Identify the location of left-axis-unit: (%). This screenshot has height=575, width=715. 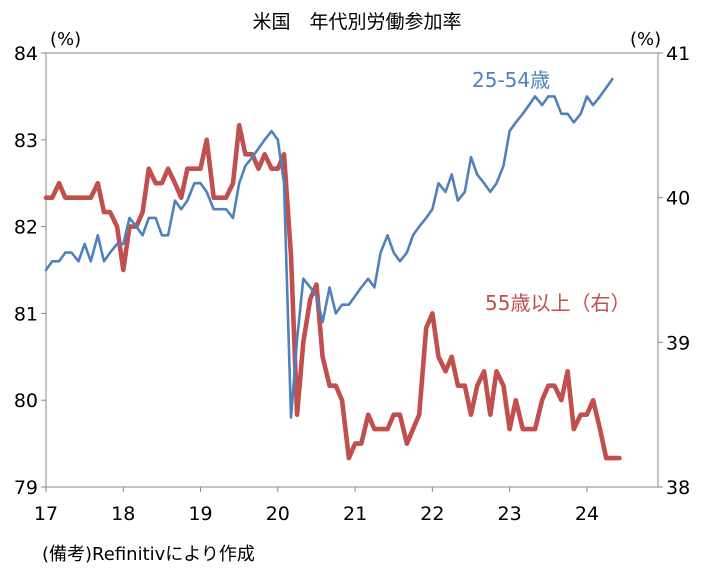
(65, 39).